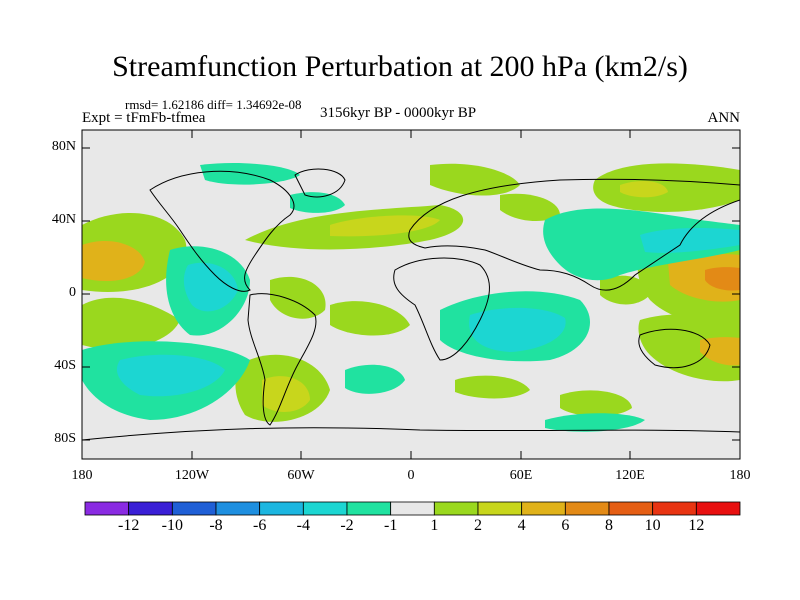 This screenshot has width=800, height=600. Describe the element at coordinates (317, 202) in the screenshot. I see `greenland-low` at that location.